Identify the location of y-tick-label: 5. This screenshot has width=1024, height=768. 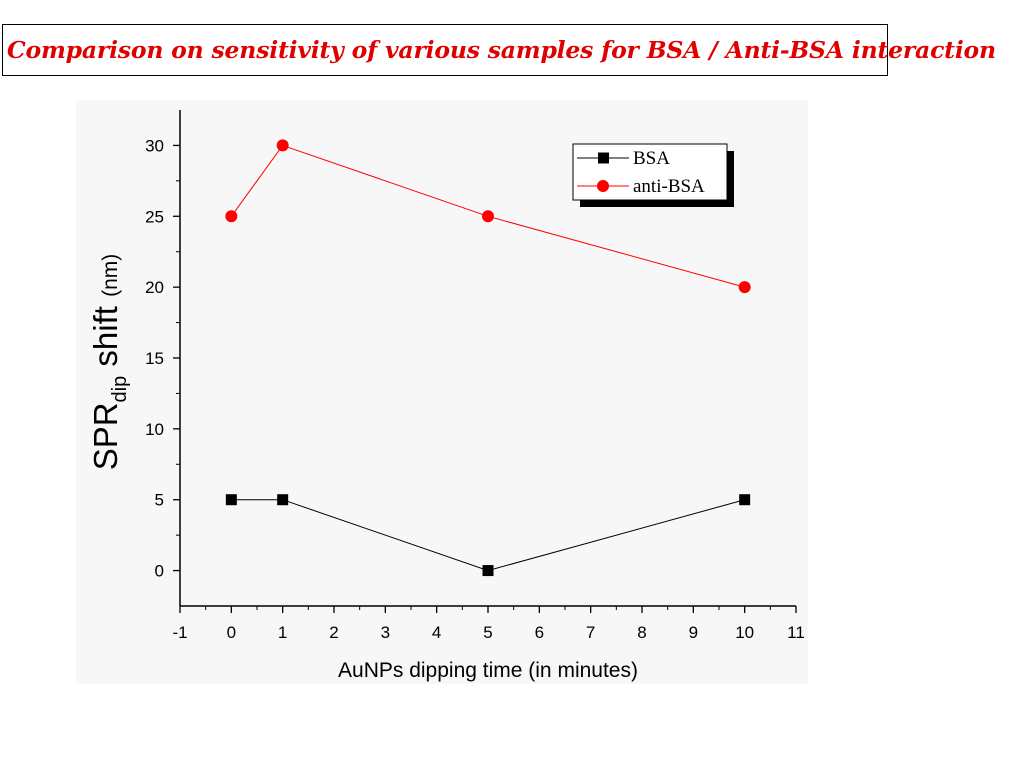
(159, 500).